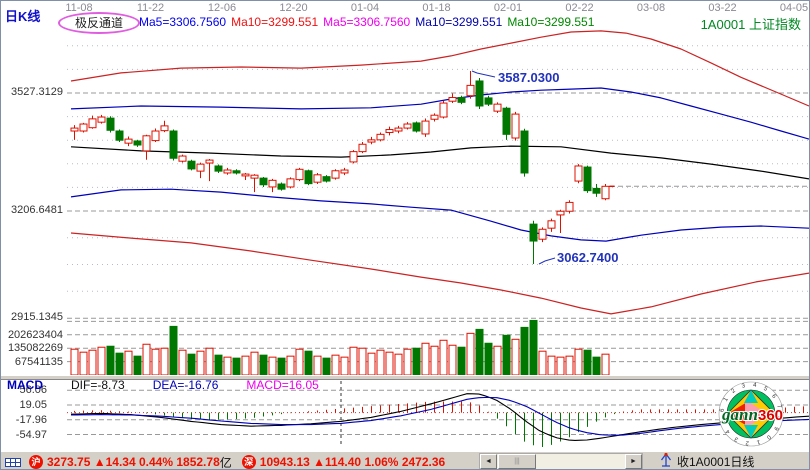  I want to click on axis-tick-label: -54.97, so click(31, 434).